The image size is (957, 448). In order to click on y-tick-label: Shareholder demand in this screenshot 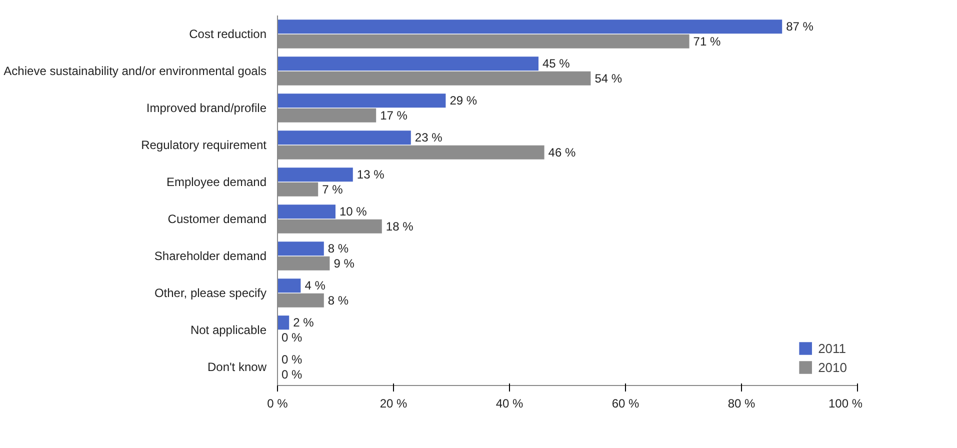, I will do `click(210, 256)`.